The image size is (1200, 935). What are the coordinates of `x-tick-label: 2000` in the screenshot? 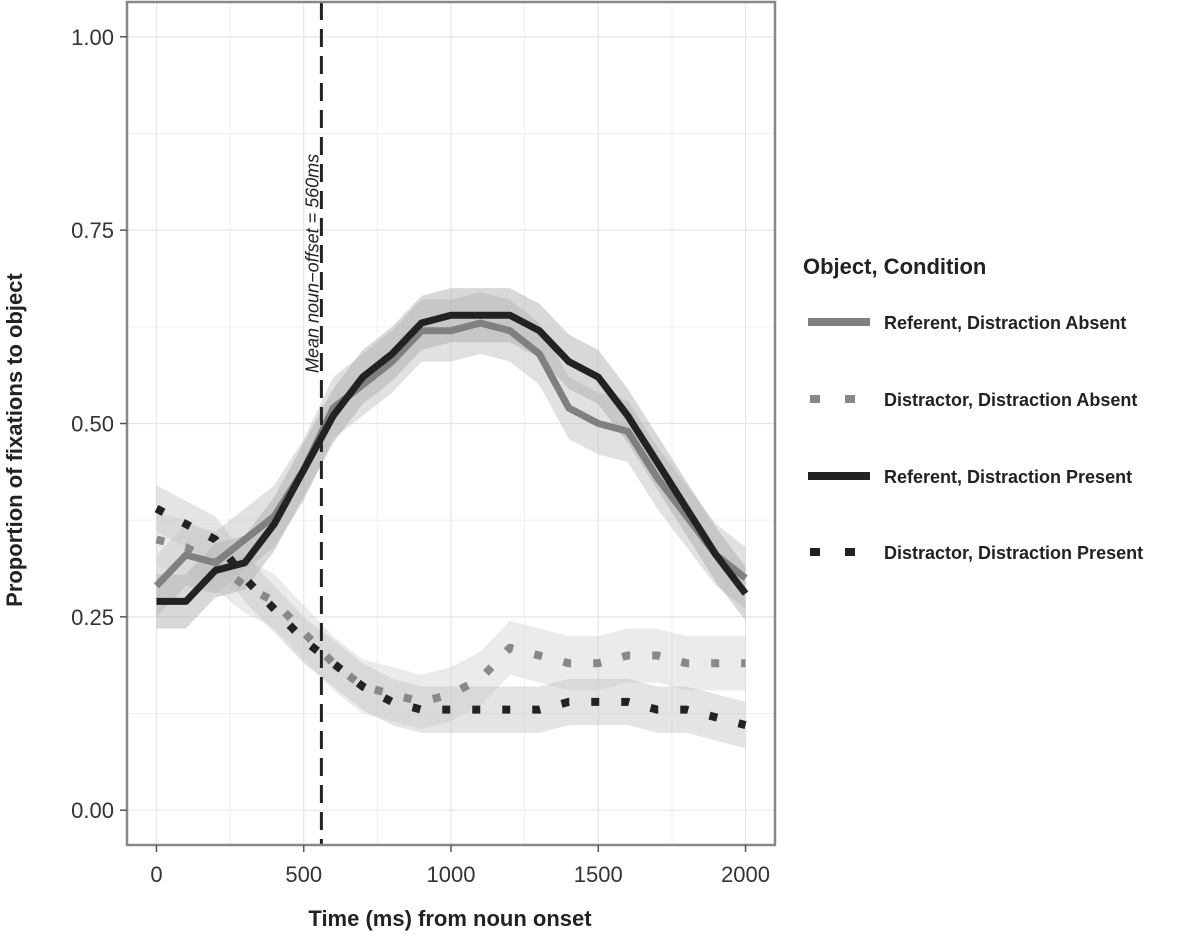 It's located at (745, 874).